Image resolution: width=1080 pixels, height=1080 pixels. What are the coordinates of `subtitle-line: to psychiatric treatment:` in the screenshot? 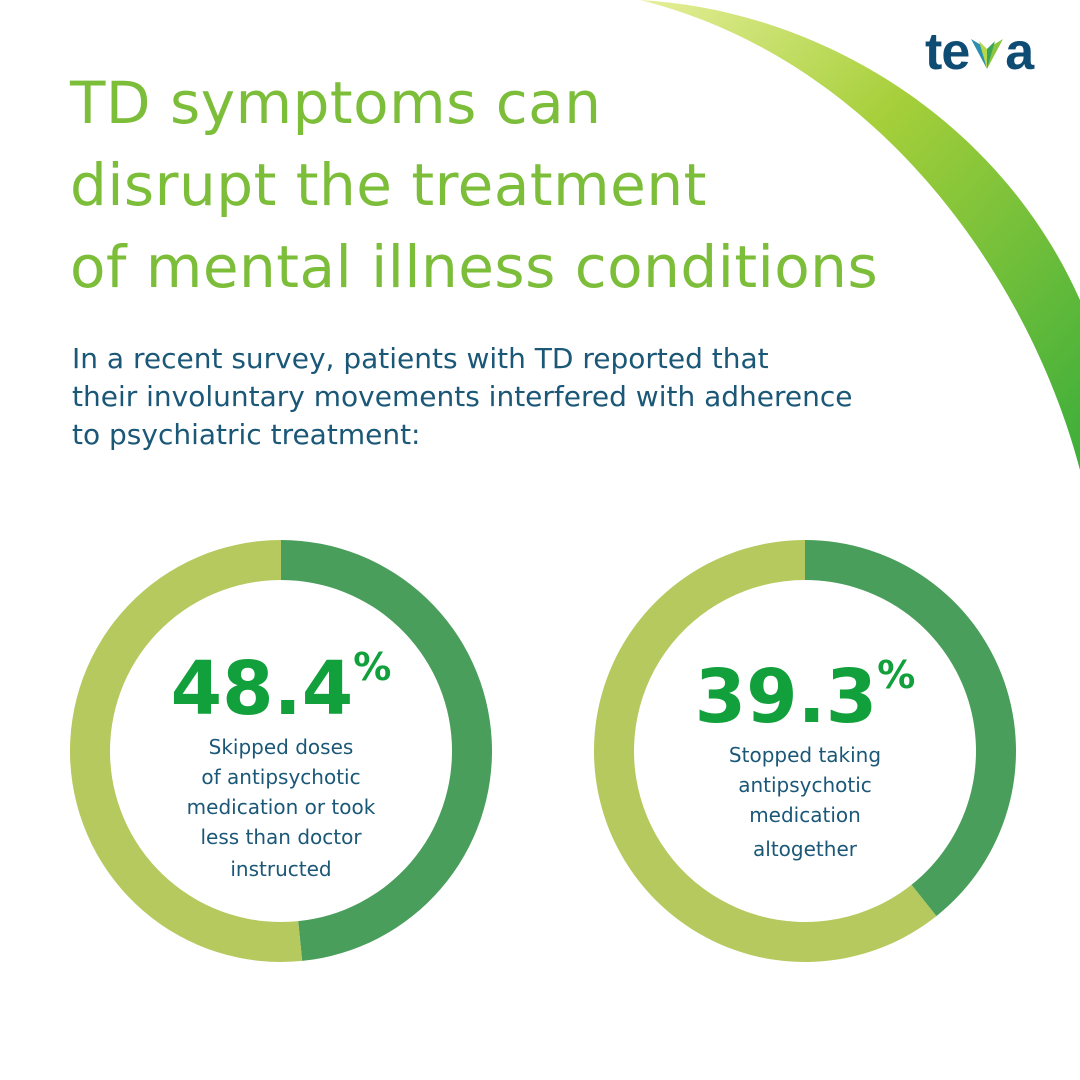 It's located at (246, 434).